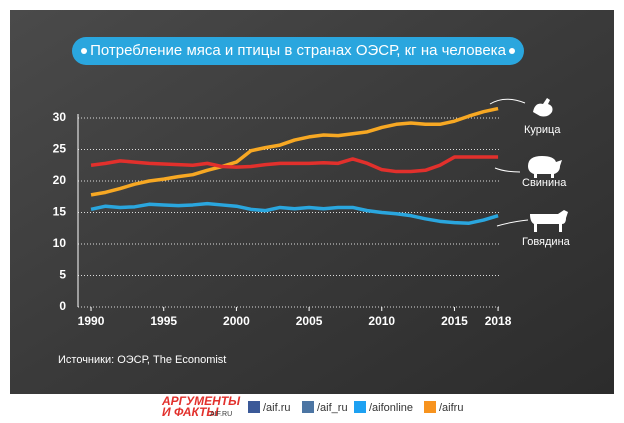 The width and height of the screenshot is (624, 423). Describe the element at coordinates (498, 321) in the screenshot. I see `x-tick-label: 2018` at that location.